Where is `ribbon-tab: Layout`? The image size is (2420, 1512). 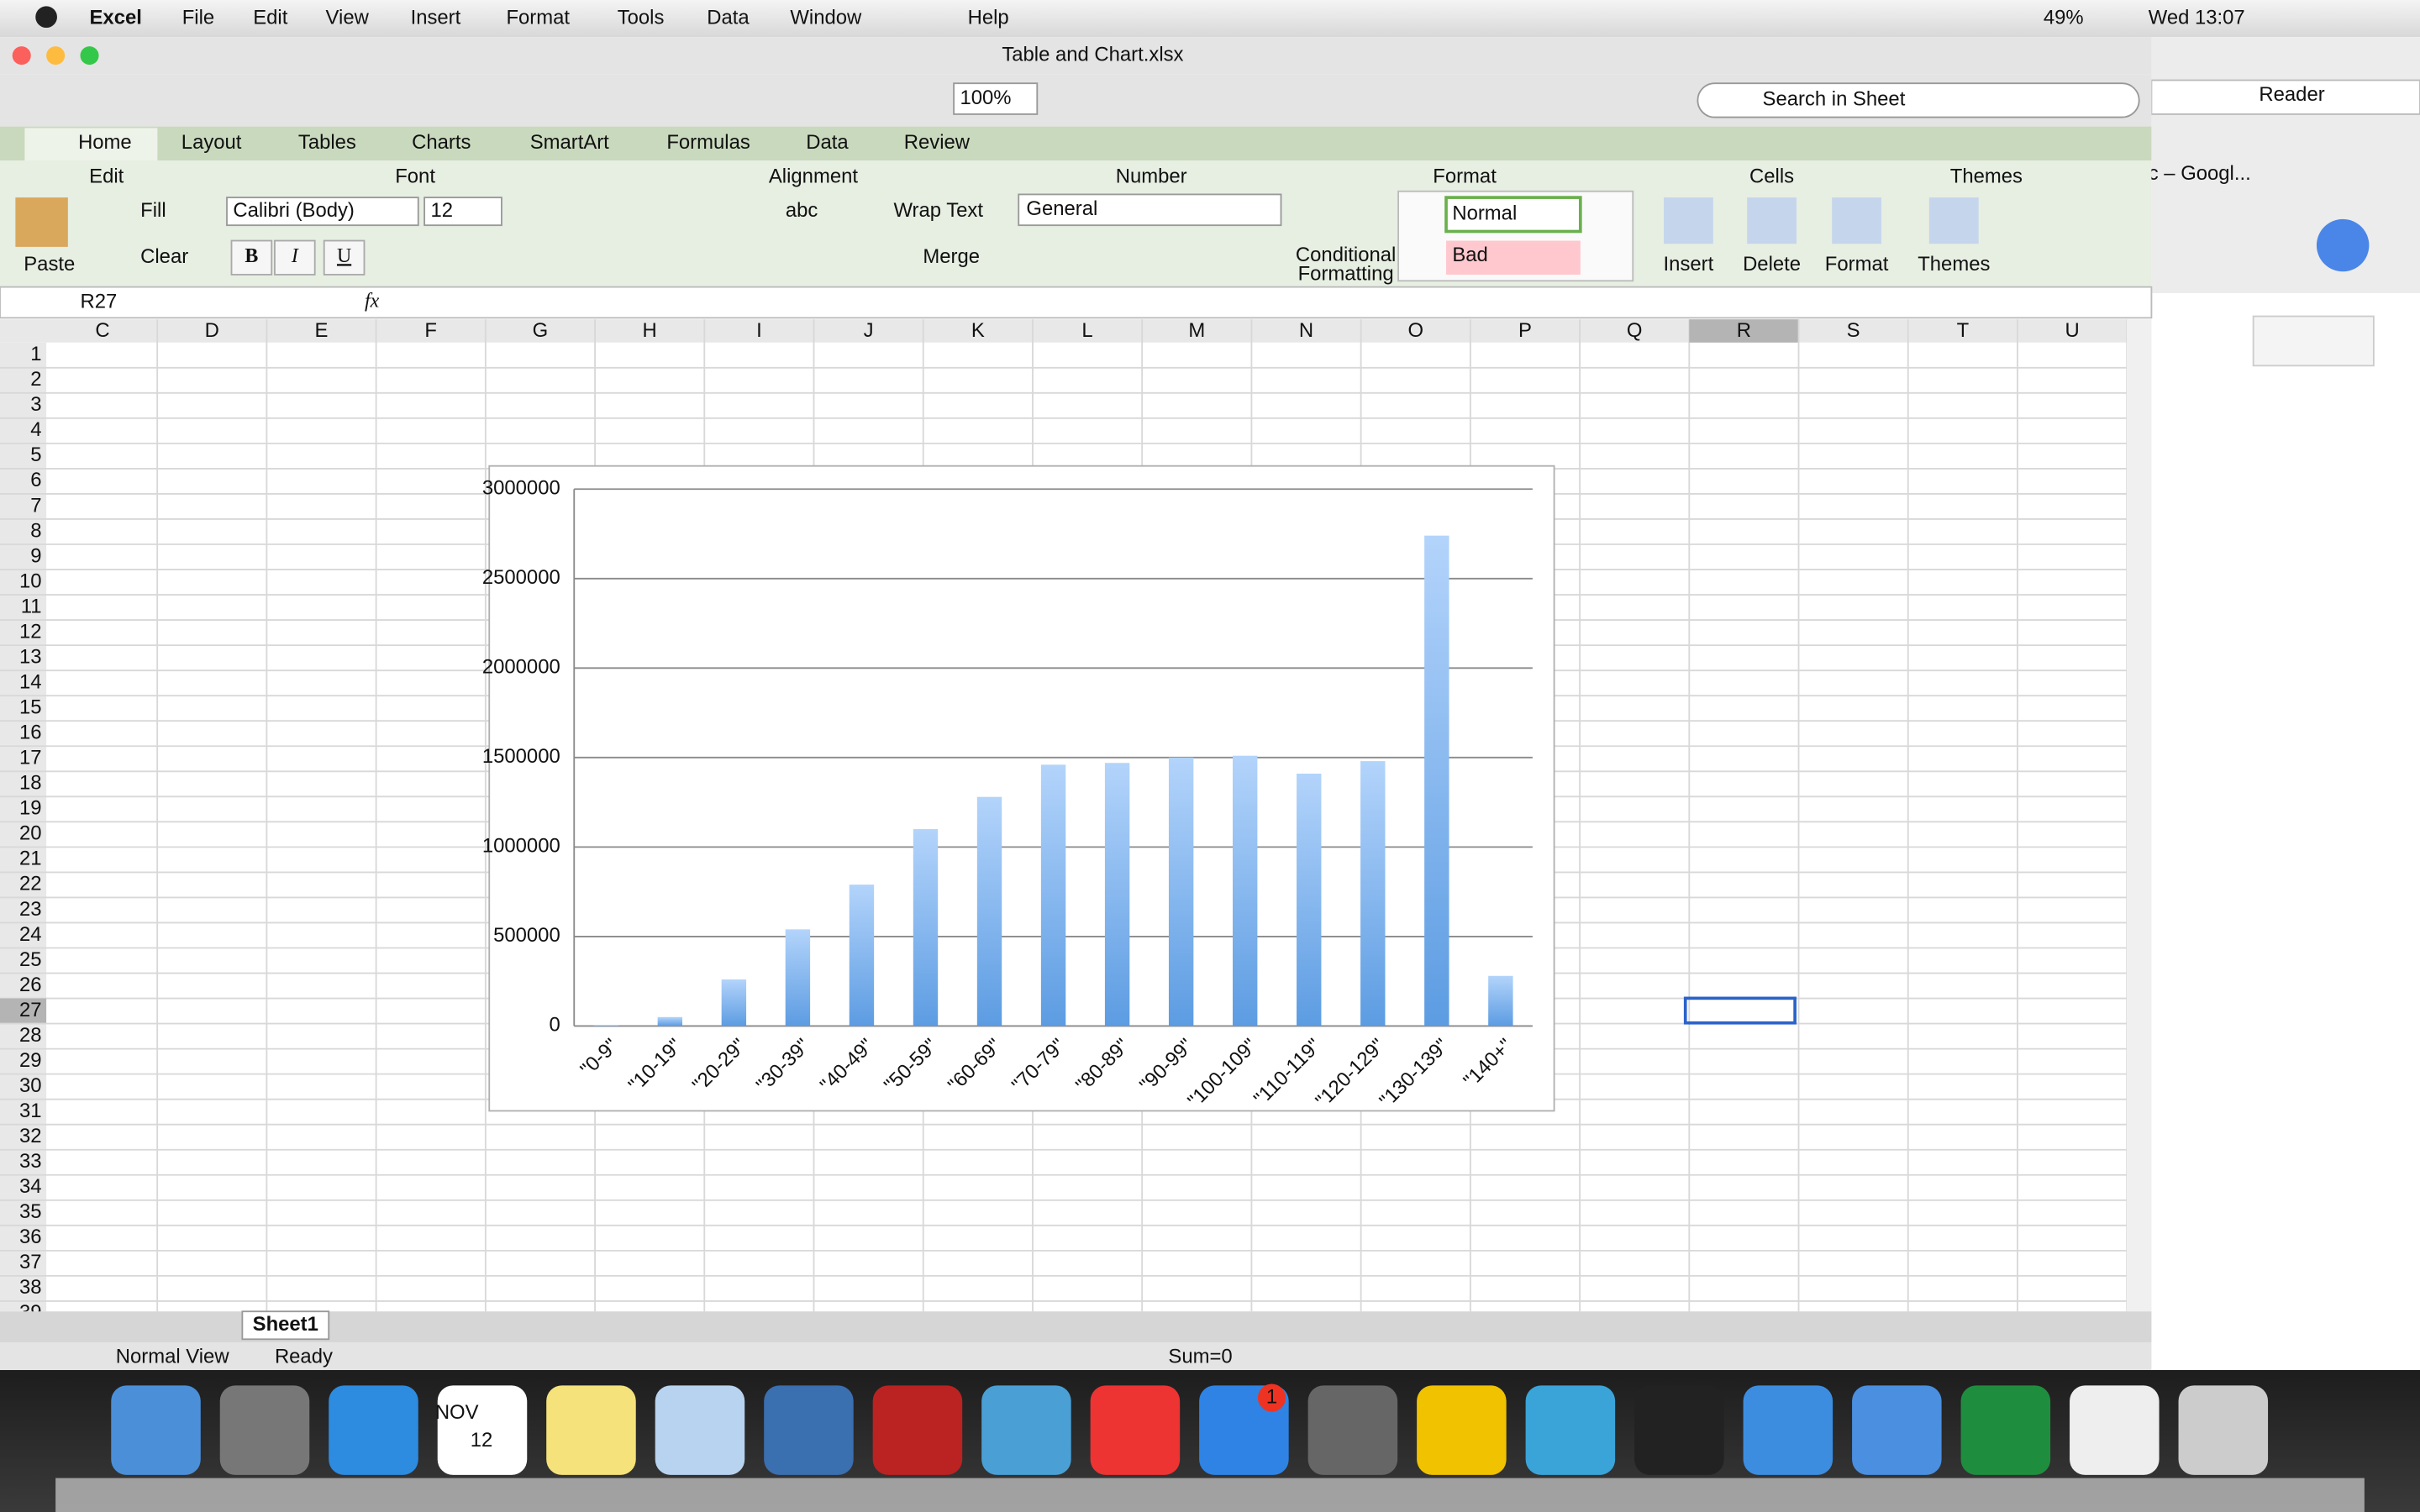
ribbon-tab: Layout is located at coordinates (212, 142).